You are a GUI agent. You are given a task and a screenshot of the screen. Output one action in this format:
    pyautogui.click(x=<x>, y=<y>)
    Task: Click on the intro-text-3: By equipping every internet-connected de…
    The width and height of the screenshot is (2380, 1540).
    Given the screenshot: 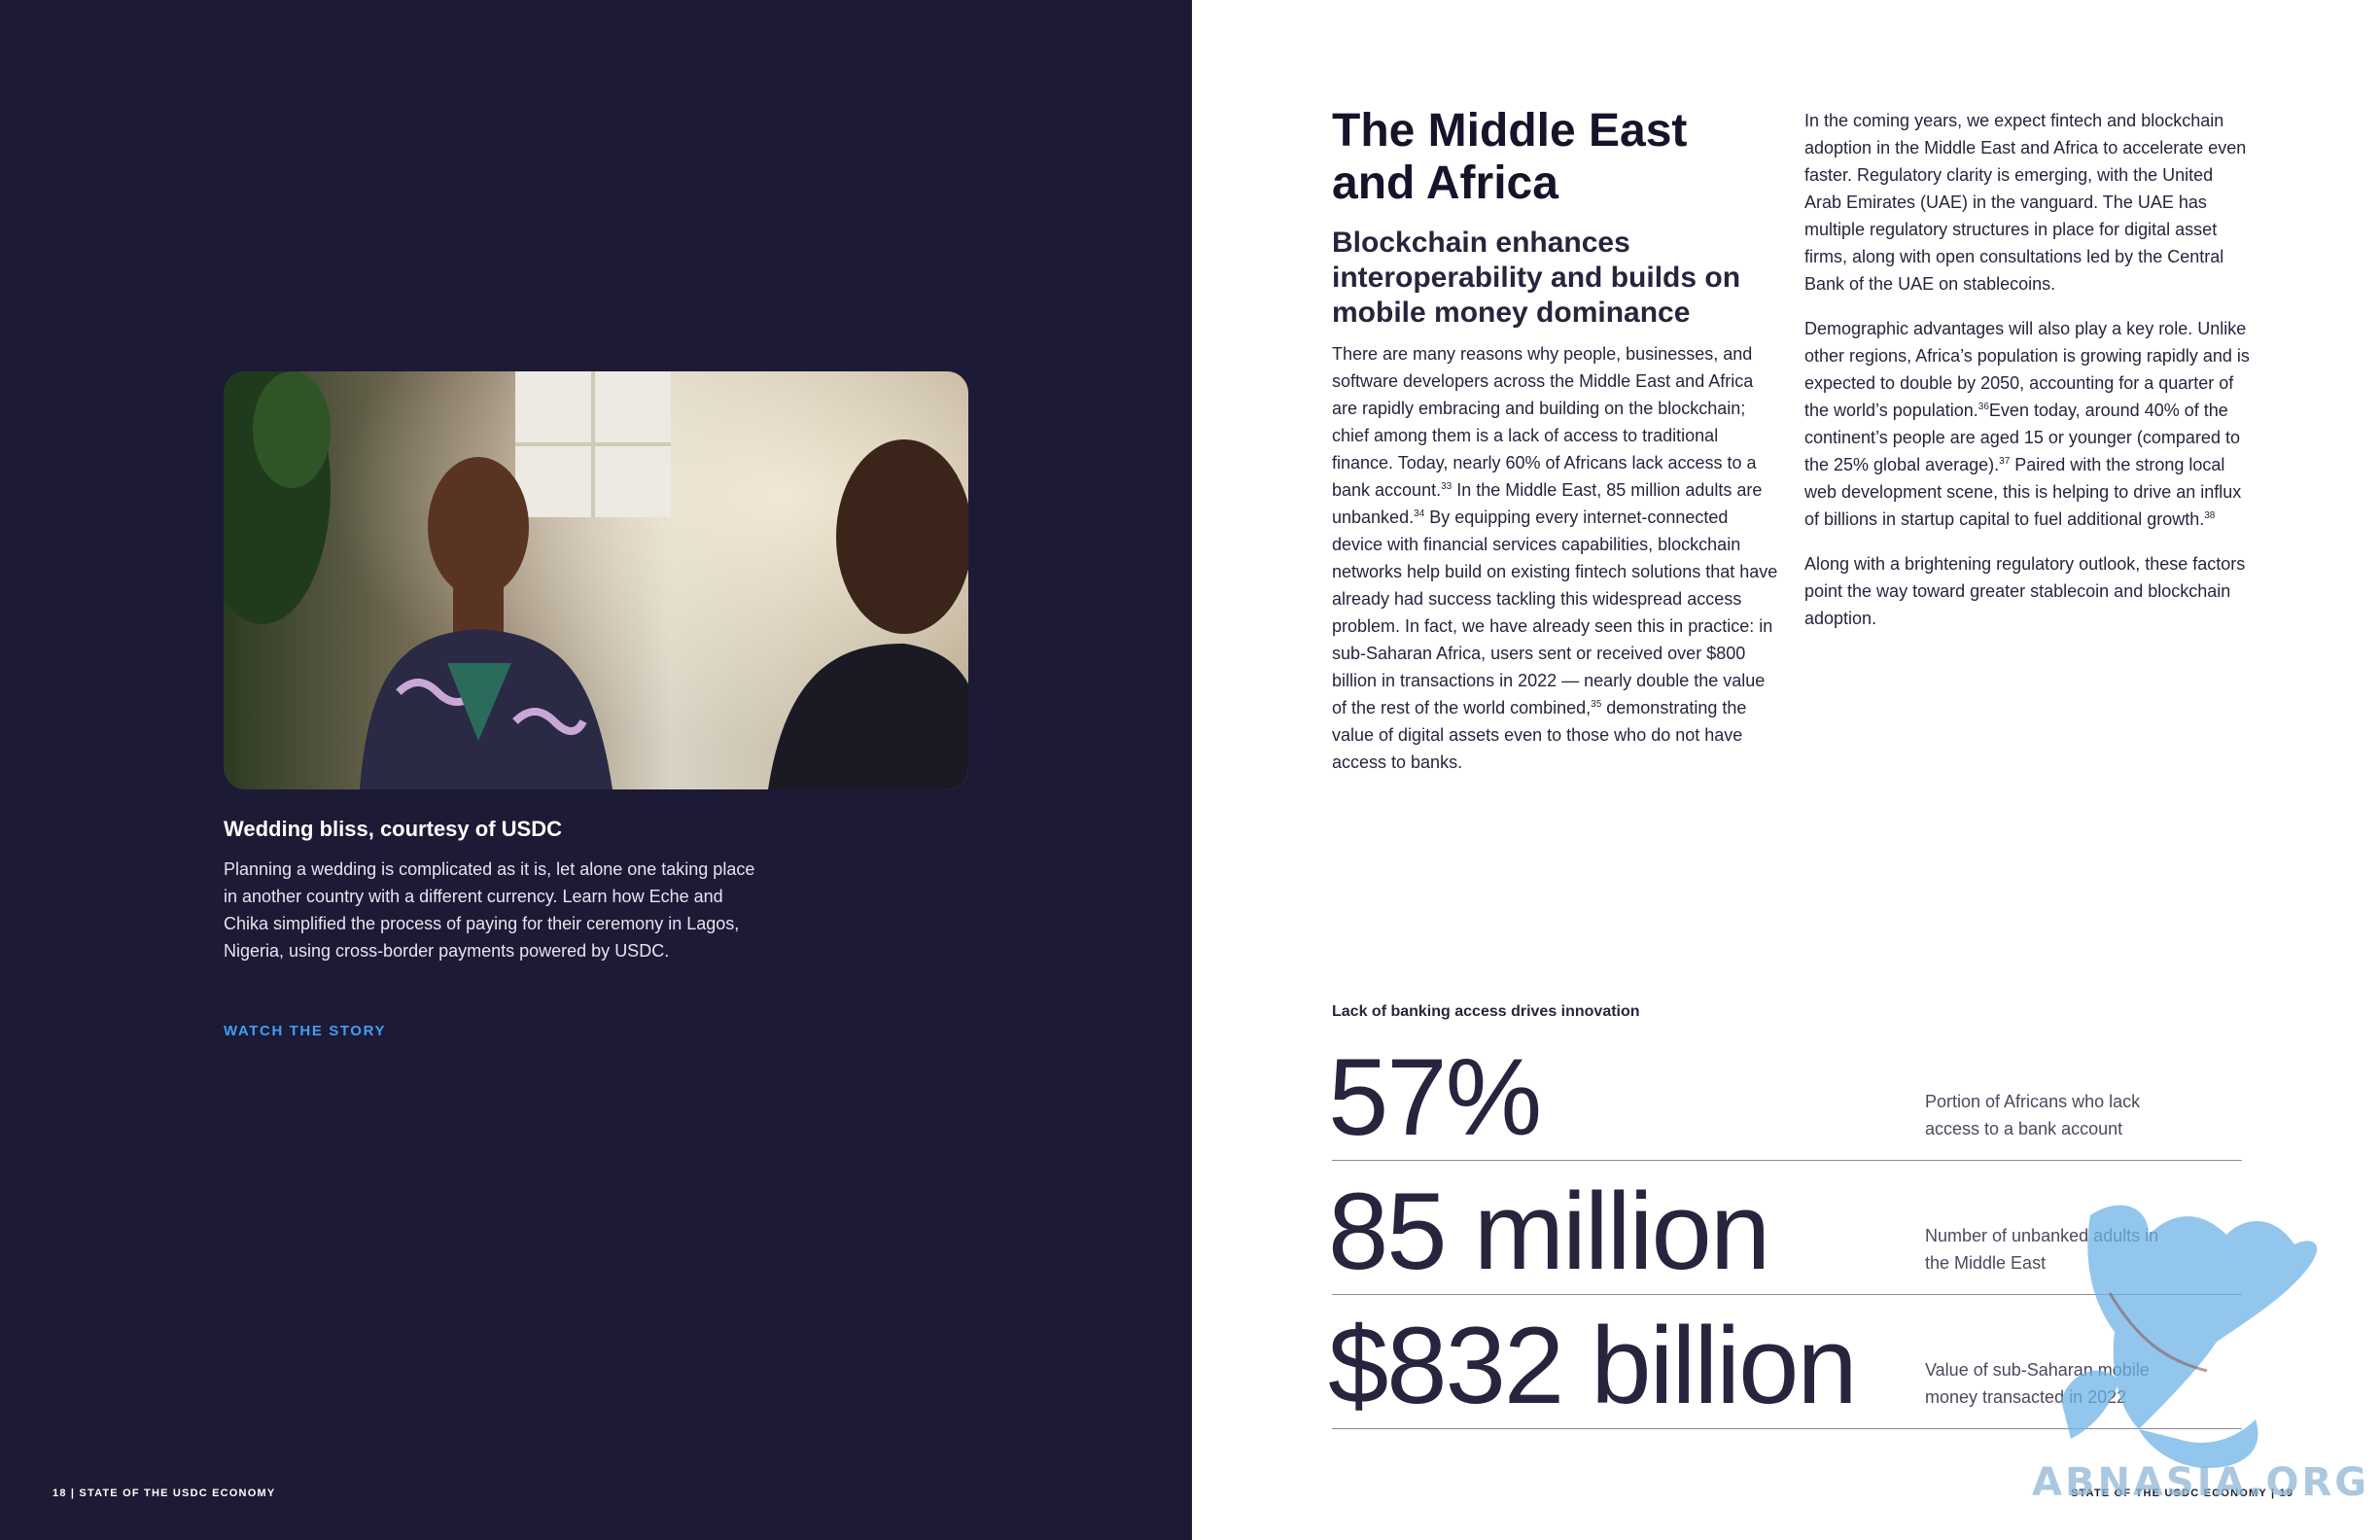 What is the action you would take?
    pyautogui.click(x=1555, y=613)
    